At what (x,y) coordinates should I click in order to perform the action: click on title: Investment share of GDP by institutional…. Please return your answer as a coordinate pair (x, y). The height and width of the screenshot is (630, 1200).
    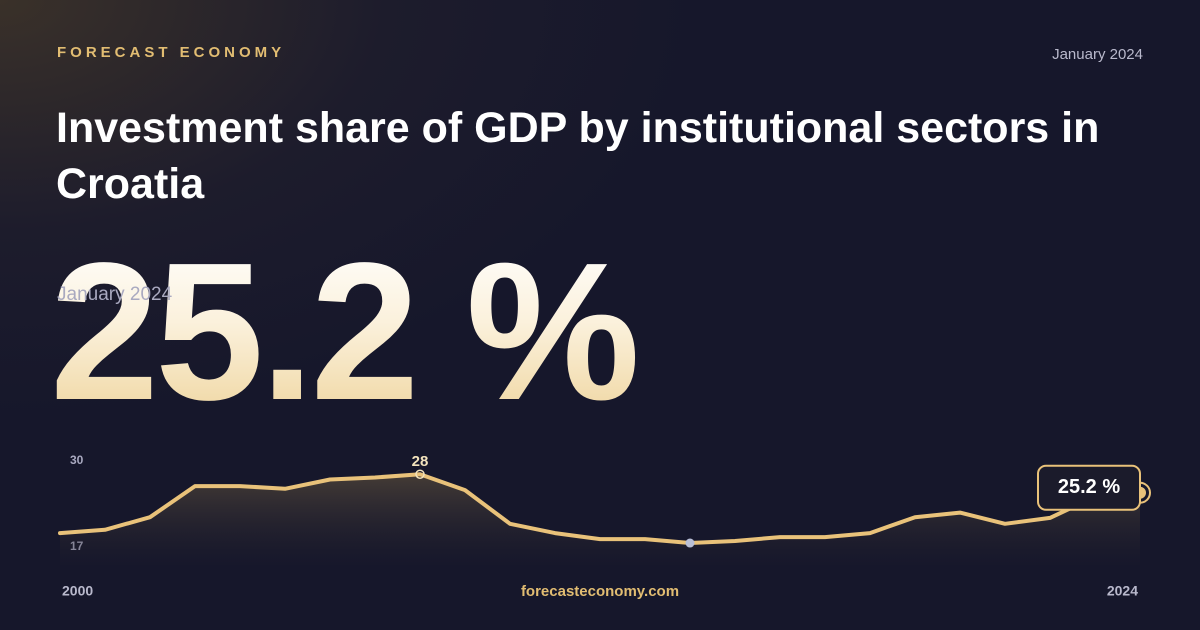
    Looking at the image, I should click on (578, 156).